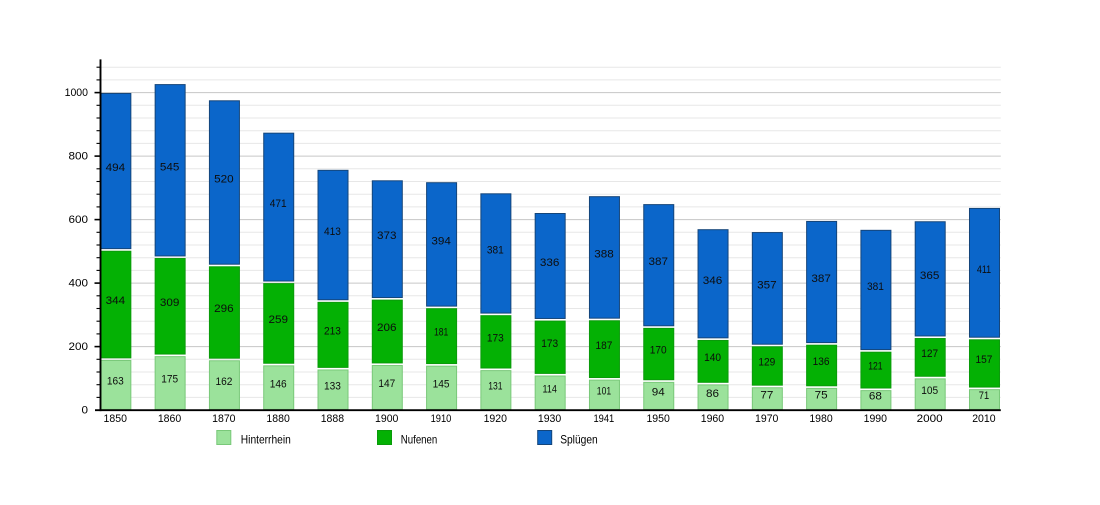 This screenshot has width=1100, height=505. I want to click on svg-text: 388, so click(604, 254).